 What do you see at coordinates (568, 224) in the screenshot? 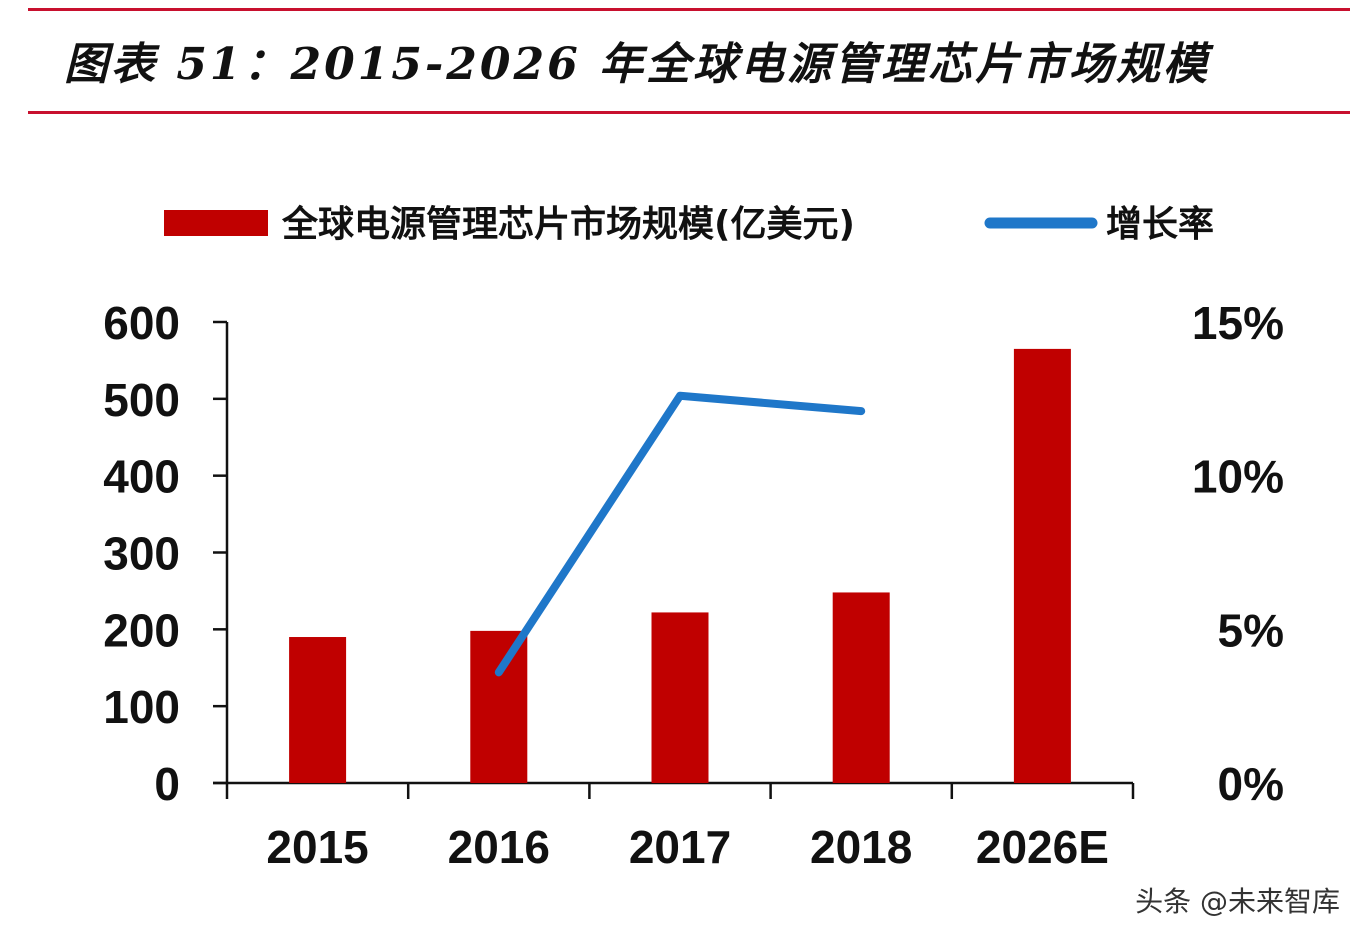
I see `legend-label-bar: 全球电源管理芯片市场规模(亿美元)` at bounding box center [568, 224].